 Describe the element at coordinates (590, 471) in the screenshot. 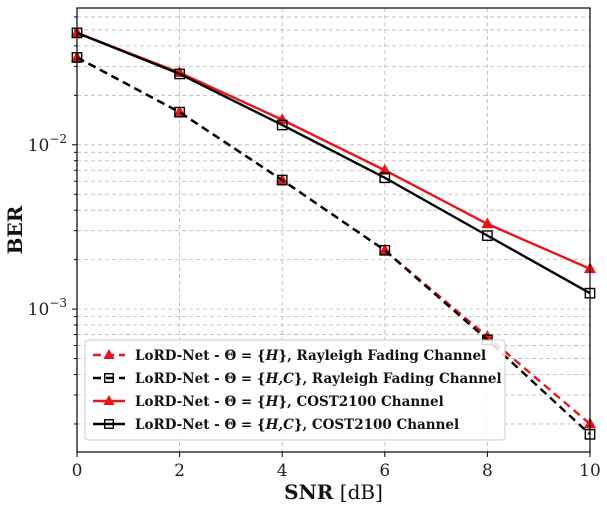

I see `x-tick-label: 10` at that location.